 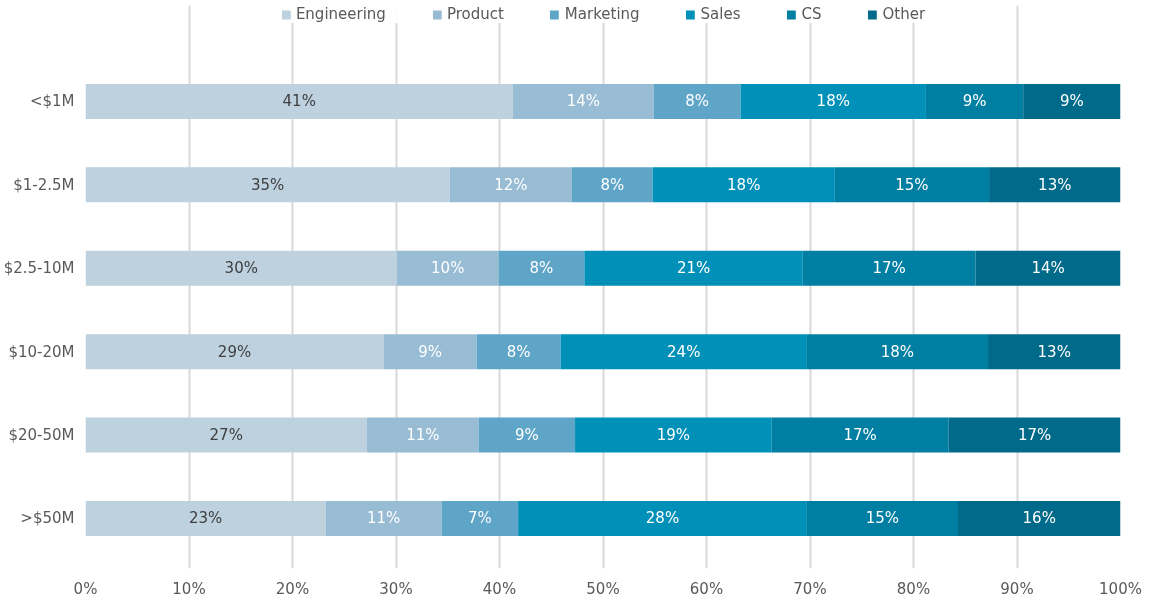 I want to click on data-label: 27%, so click(x=226, y=435).